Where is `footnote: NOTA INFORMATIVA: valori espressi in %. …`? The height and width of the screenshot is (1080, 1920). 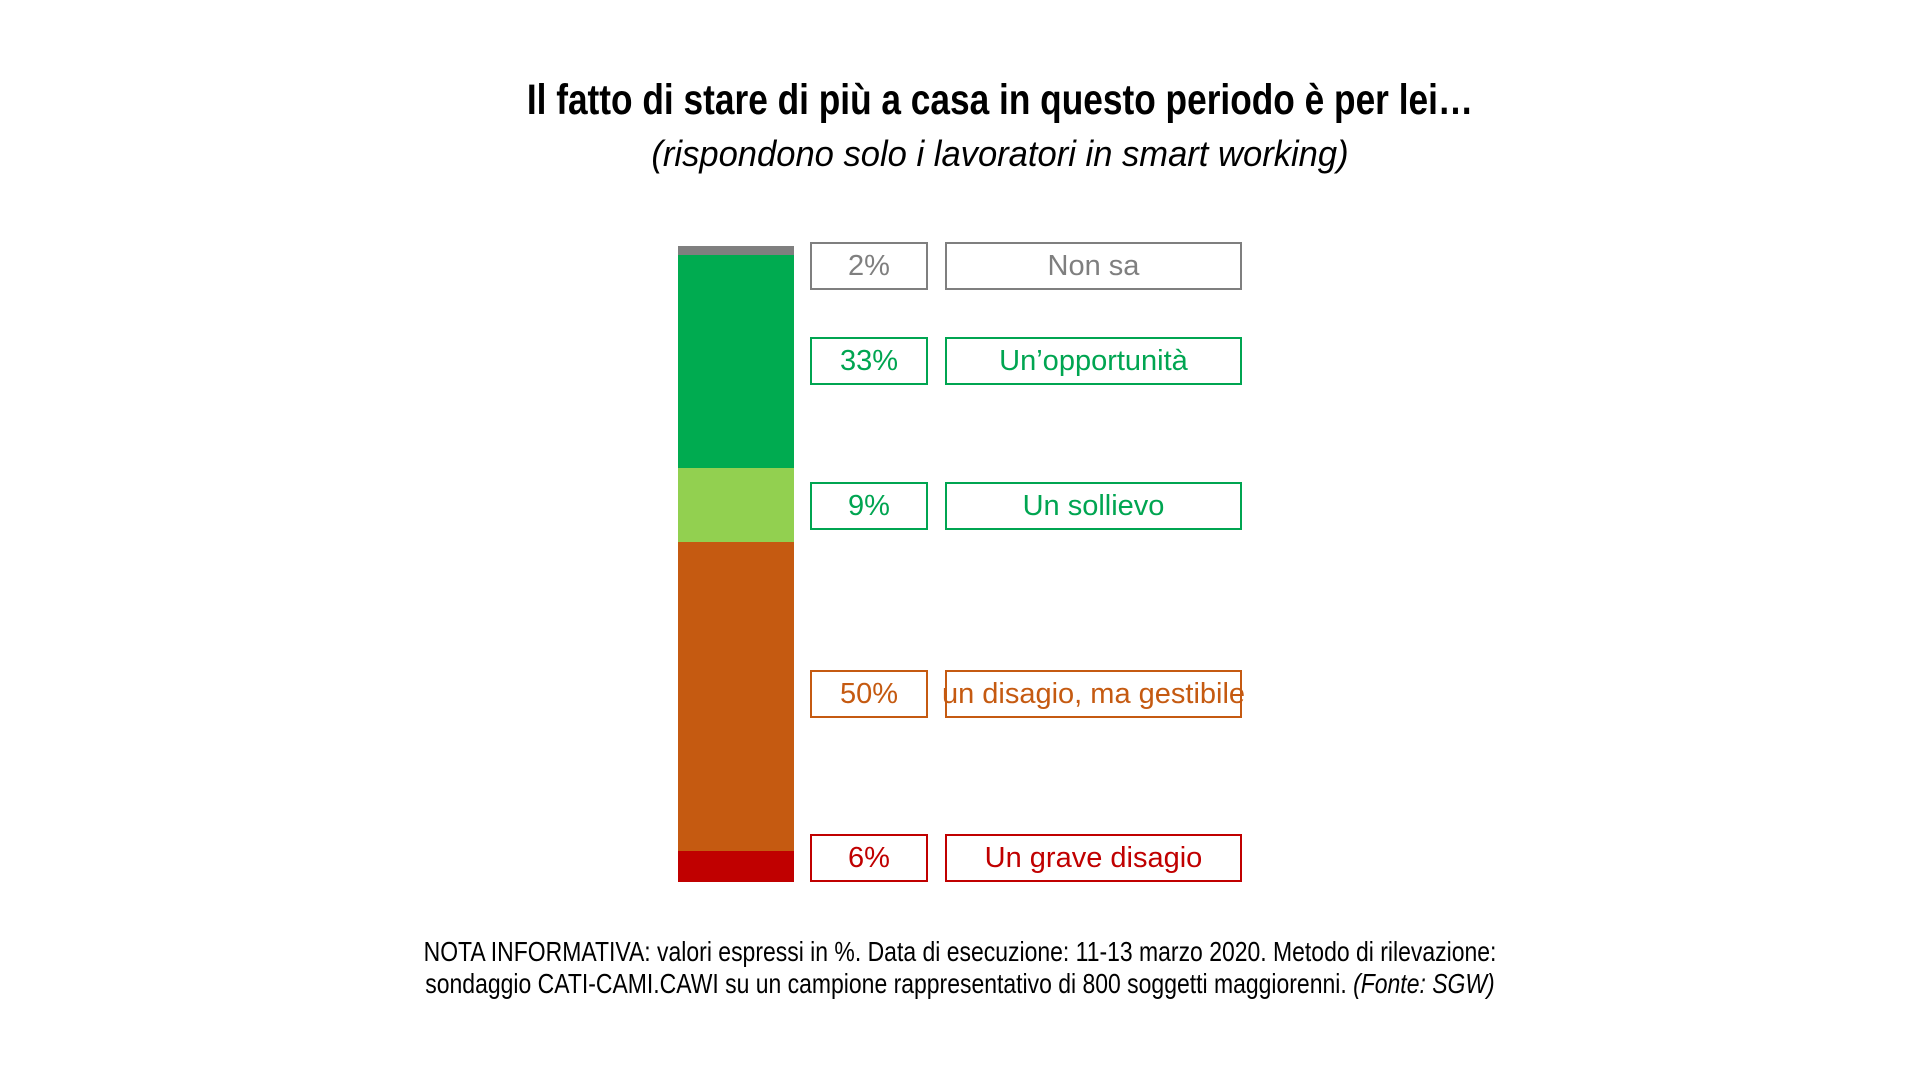
footnote: NOTA INFORMATIVA: valori espressi in %. … is located at coordinates (960, 968).